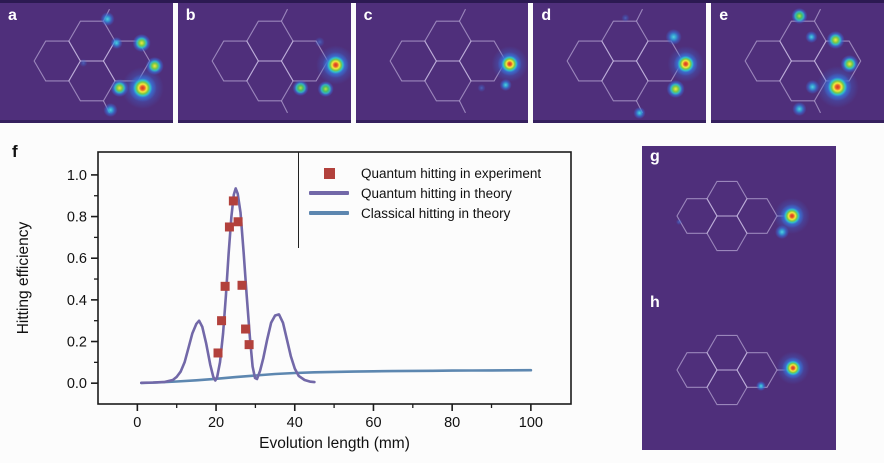 This screenshot has width=884, height=463. What do you see at coordinates (77, 384) in the screenshot?
I see `svg-text: 0.0` at bounding box center [77, 384].